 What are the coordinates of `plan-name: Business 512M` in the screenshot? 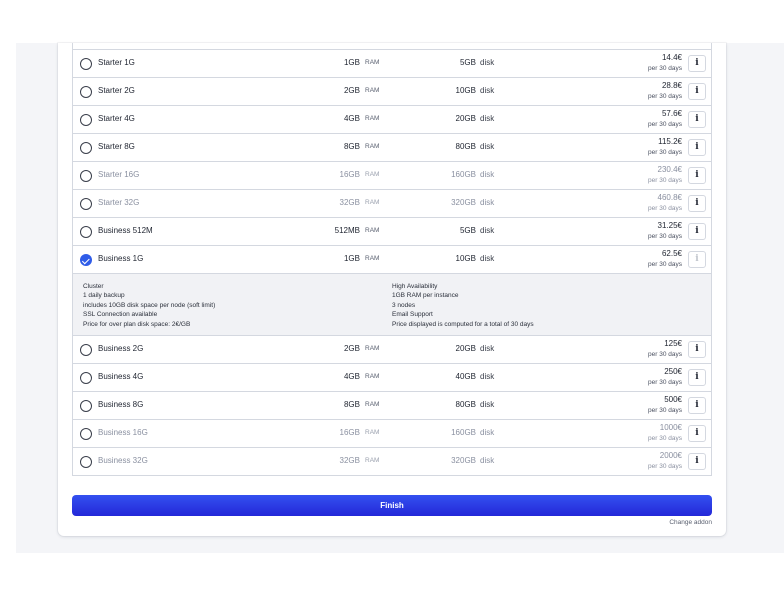 It's located at (125, 230).